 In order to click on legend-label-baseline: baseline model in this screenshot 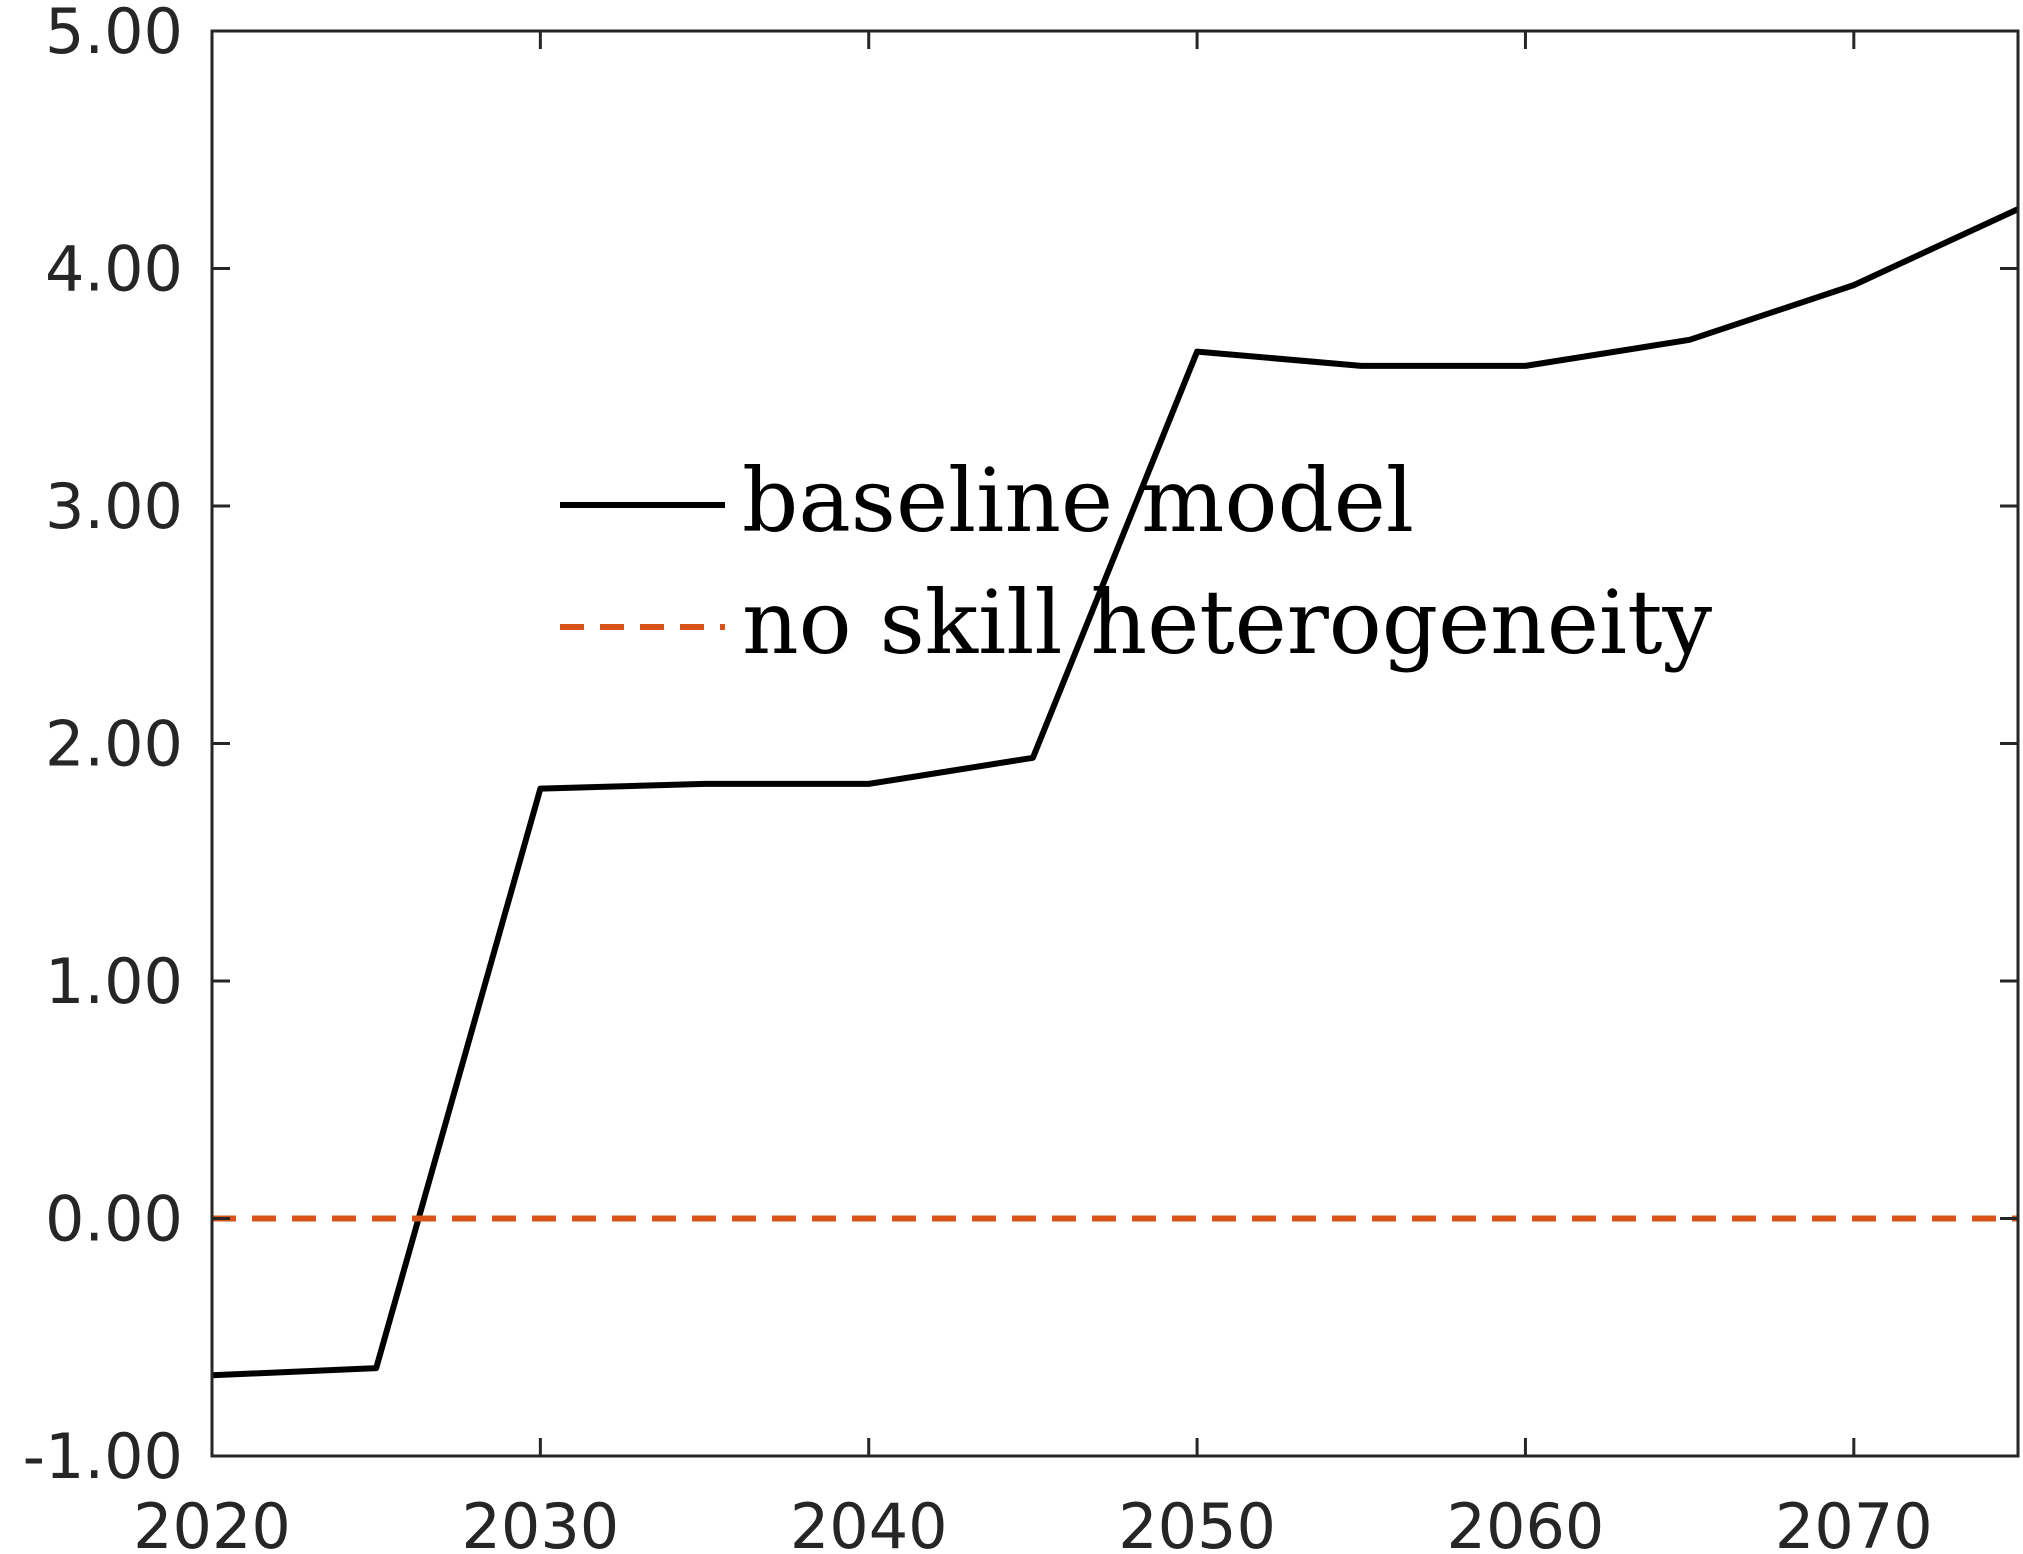, I will do `click(1078, 500)`.